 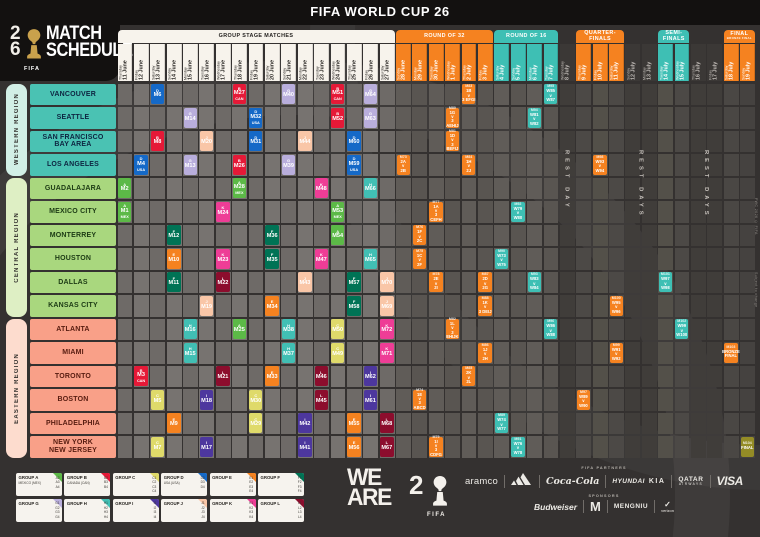 What do you see at coordinates (436, 211) in the screenshot?
I see `match-cell-m77: M77 1A v 3 CEFH` at bounding box center [436, 211].